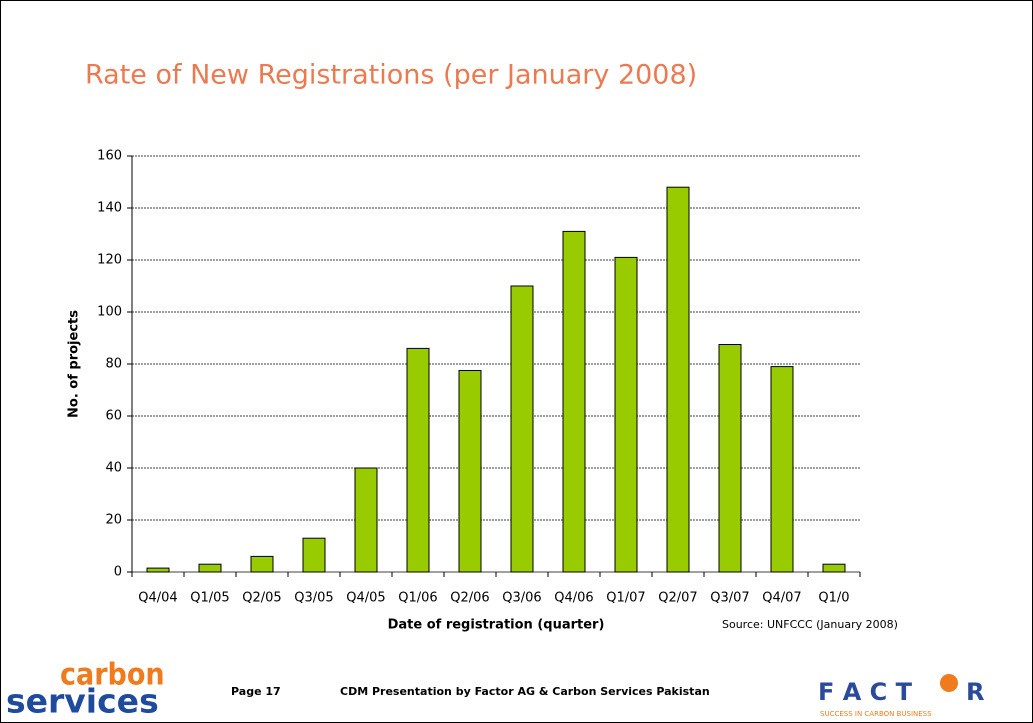 This screenshot has width=1033, height=723. Describe the element at coordinates (109, 260) in the screenshot. I see `y-tick-label: 120` at that location.